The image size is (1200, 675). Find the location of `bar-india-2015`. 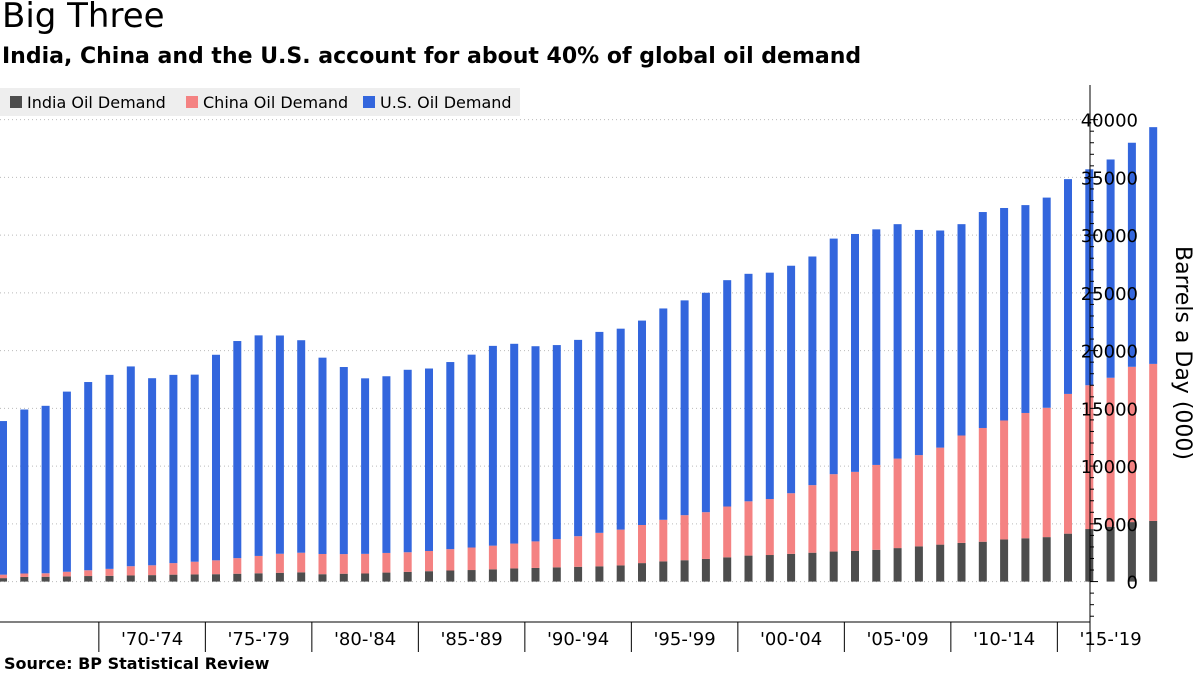

bar-india-2015 is located at coordinates (1068, 557).